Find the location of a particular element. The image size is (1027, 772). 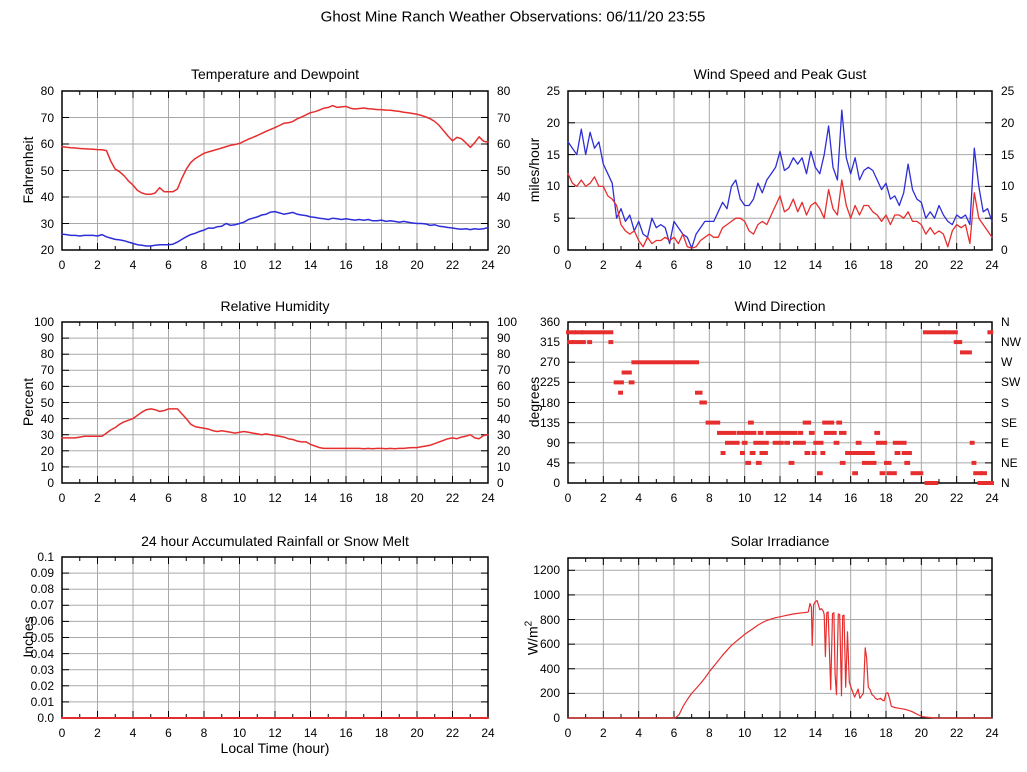

relative_humidity-line is located at coordinates (275, 429).